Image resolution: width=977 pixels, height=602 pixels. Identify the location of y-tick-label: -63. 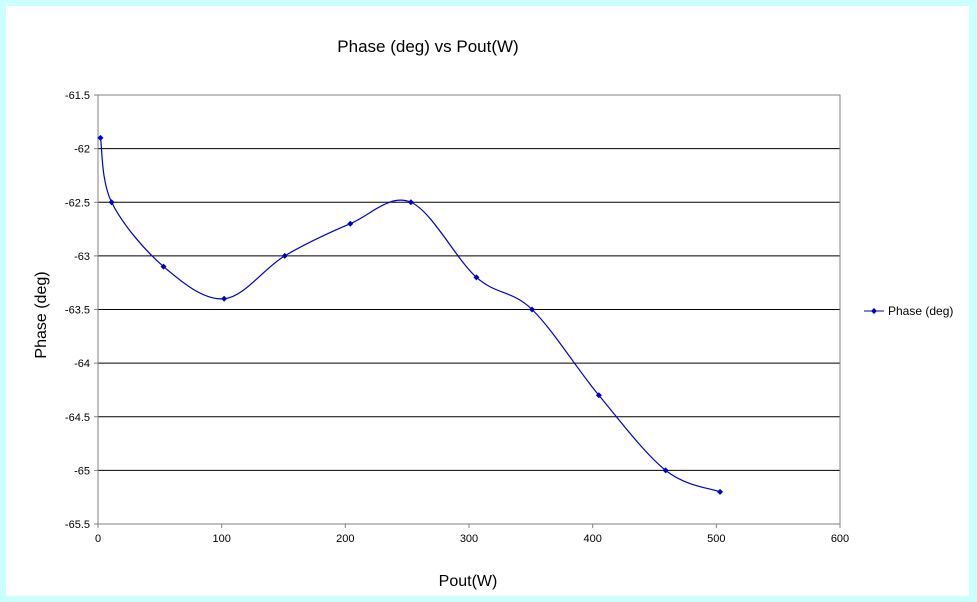
(82, 257).